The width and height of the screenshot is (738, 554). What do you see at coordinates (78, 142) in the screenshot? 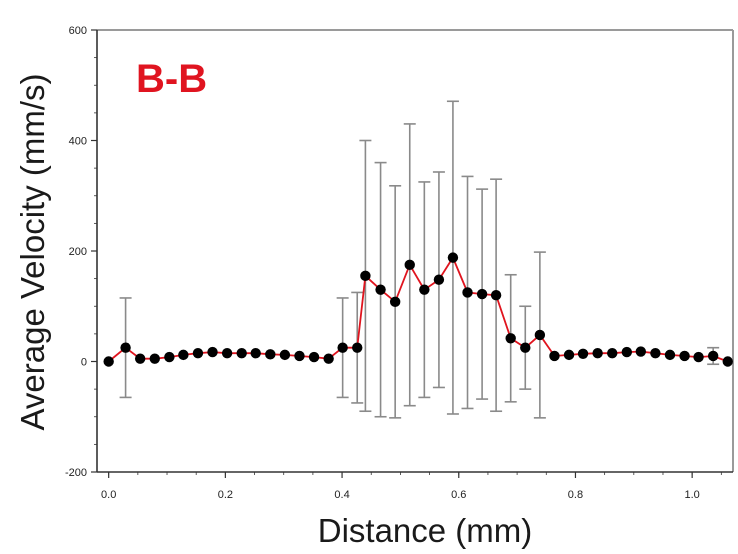
I see `y-tick-label: 400` at bounding box center [78, 142].